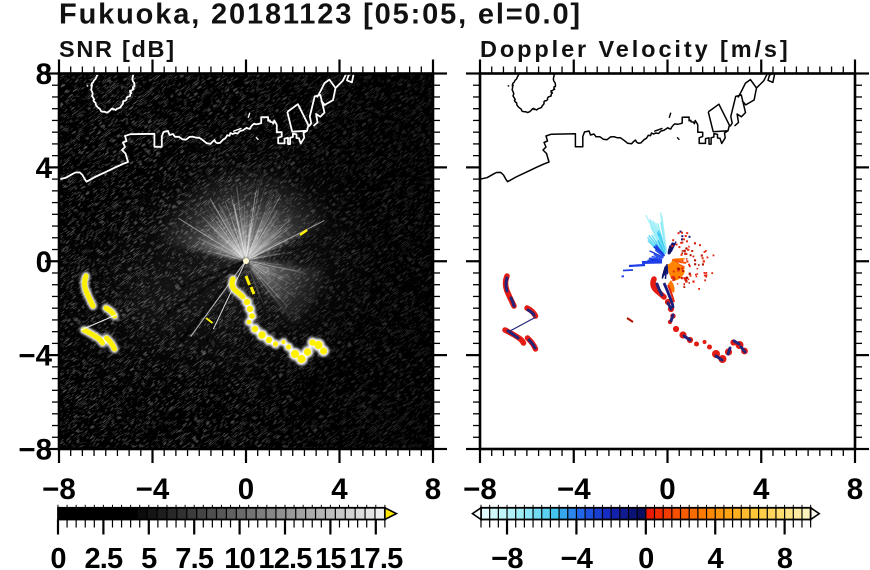 This screenshot has height=570, width=870. What do you see at coordinates (376, 556) in the screenshot?
I see `svg-text: 17.5` at bounding box center [376, 556].